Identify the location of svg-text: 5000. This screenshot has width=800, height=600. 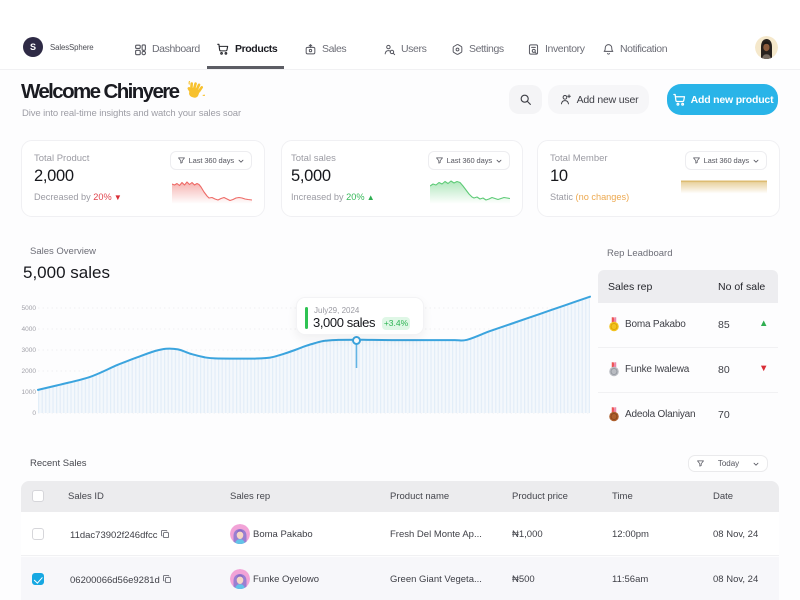
(29, 308).